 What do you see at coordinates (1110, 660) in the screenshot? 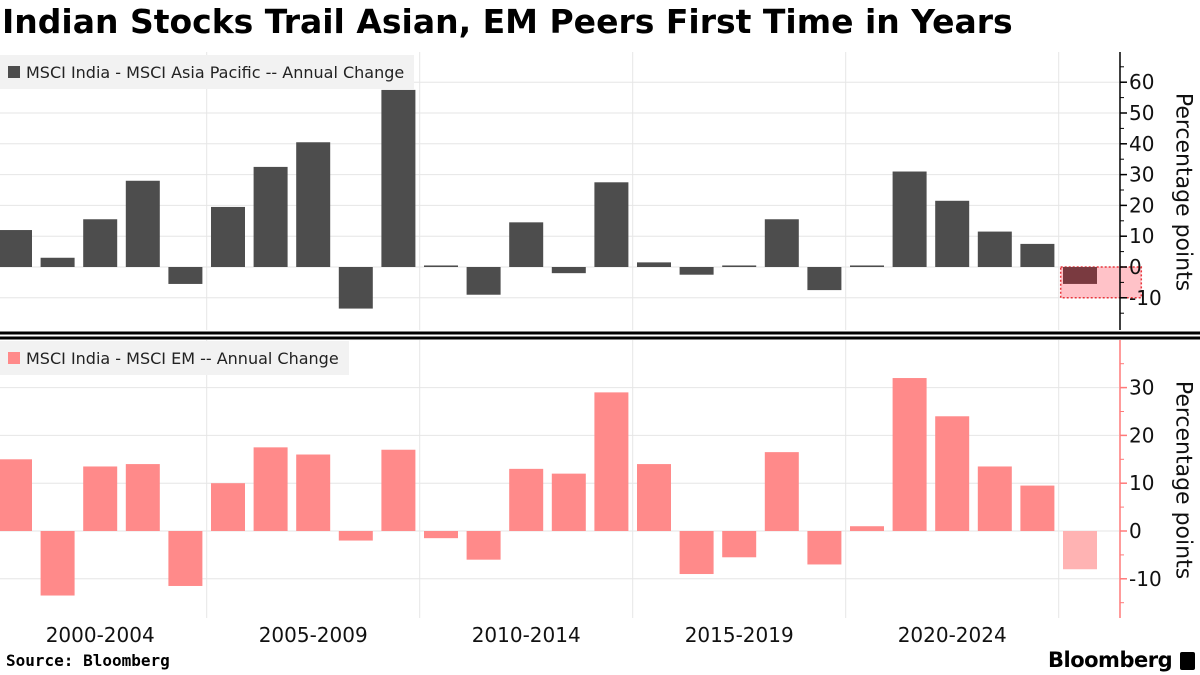
I see `bloomberg-logo: Bloomberg` at bounding box center [1110, 660].